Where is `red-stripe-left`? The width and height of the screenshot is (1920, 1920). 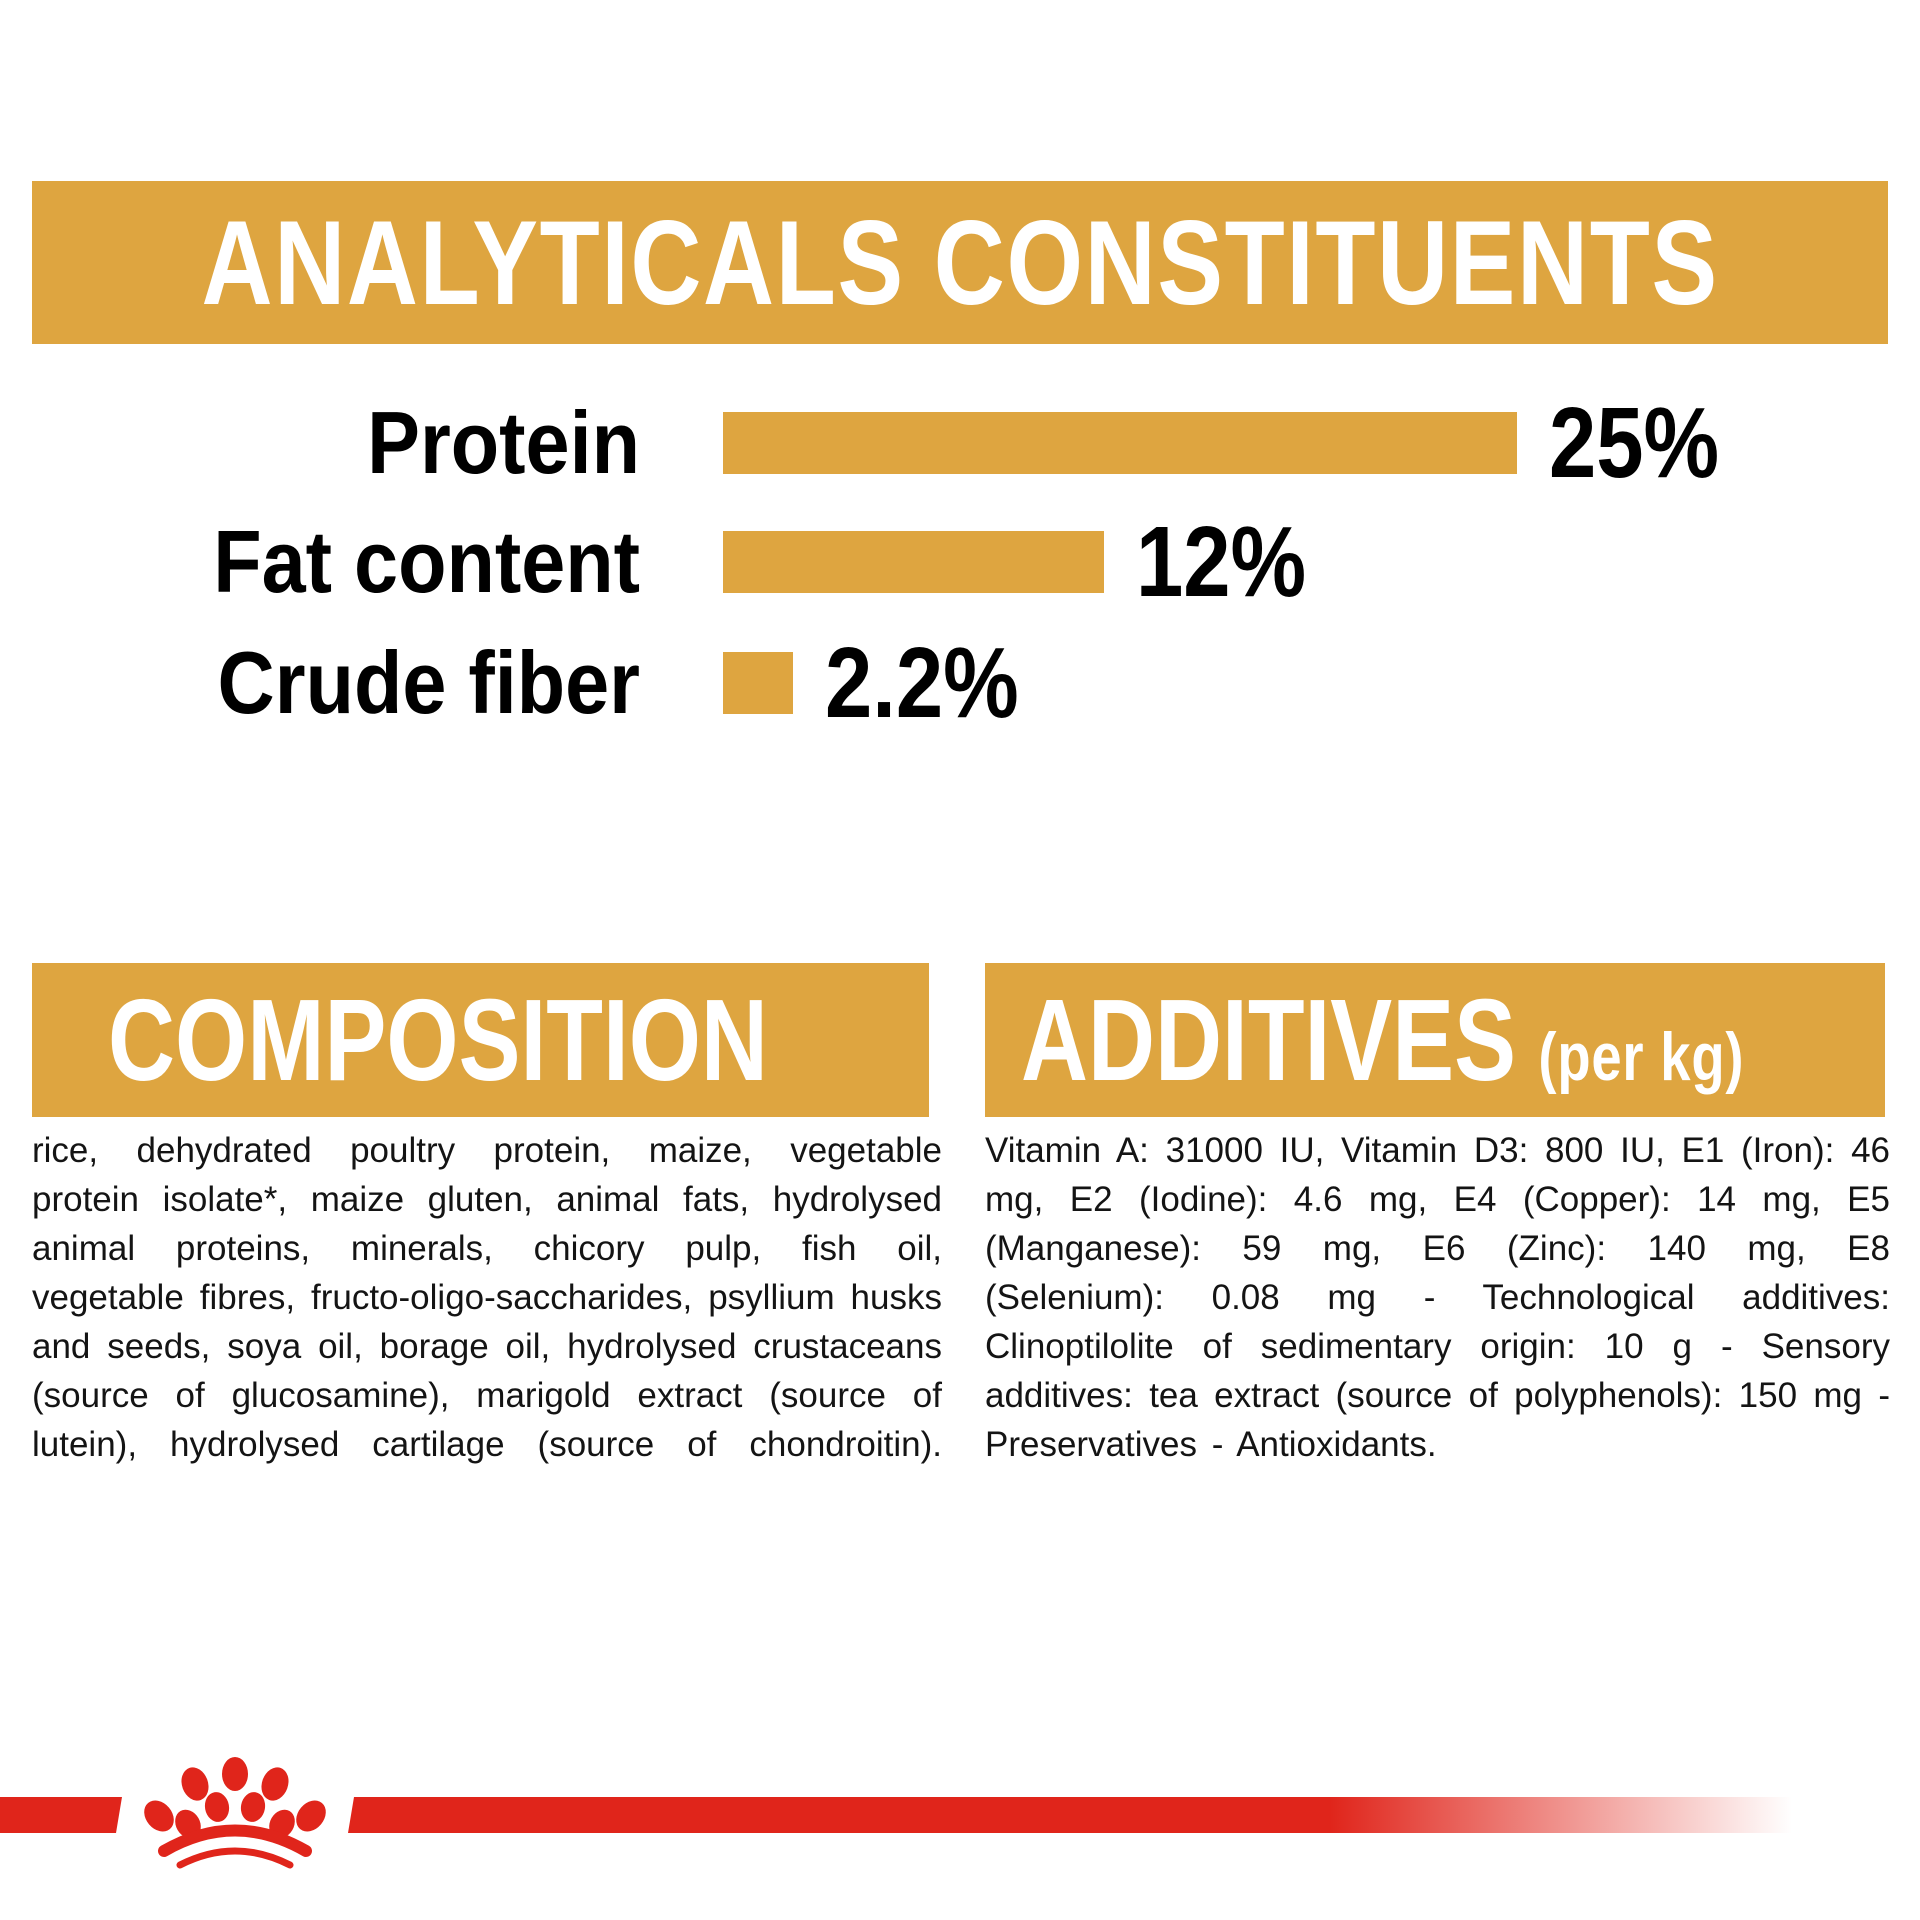 red-stripe-left is located at coordinates (61, 1815).